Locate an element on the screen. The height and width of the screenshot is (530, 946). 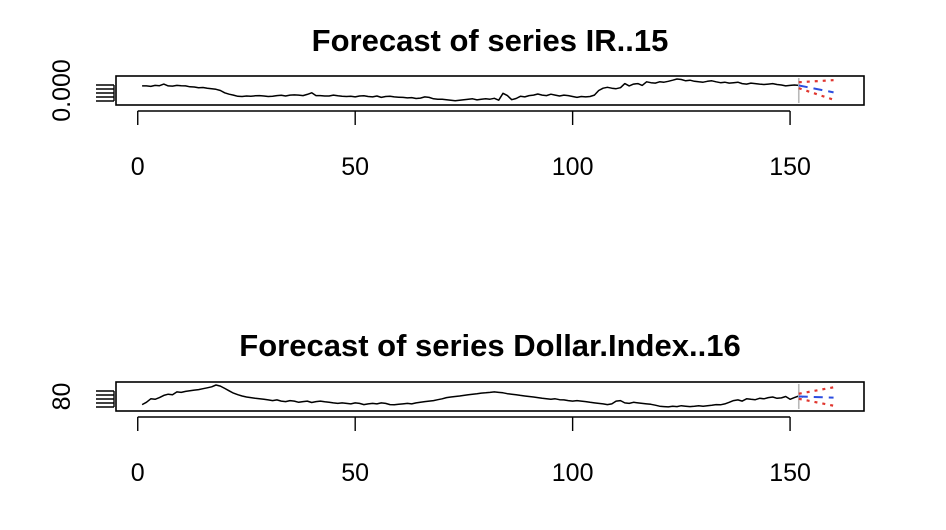
chart-title: Forecast of series Dollar.Index..16 is located at coordinates (489, 345).